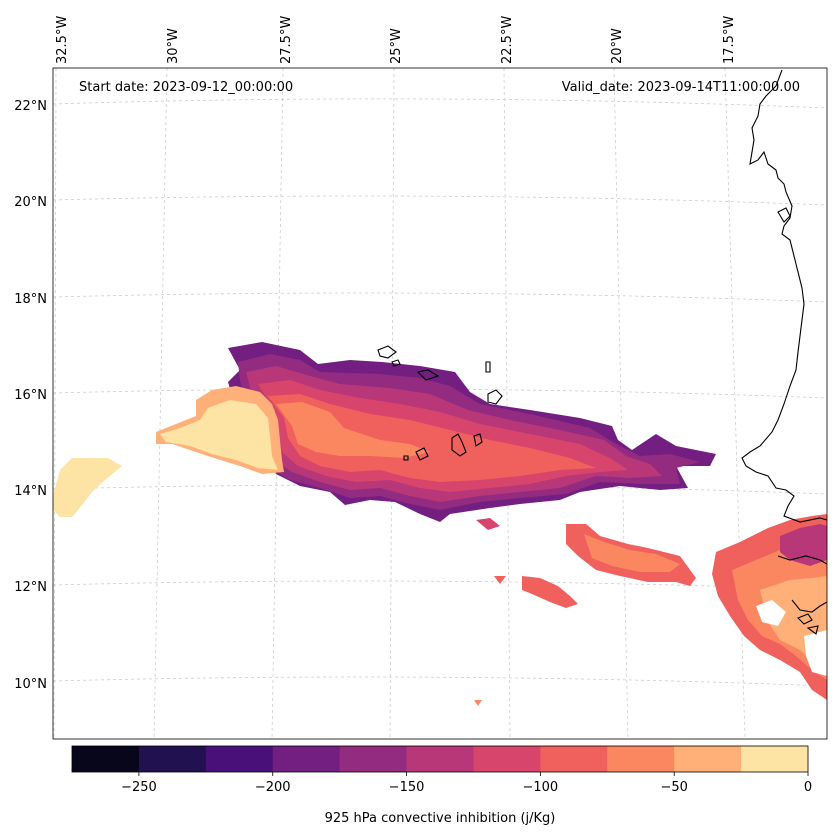 The image size is (837, 836). Describe the element at coordinates (673, 787) in the screenshot. I see `colorbar-tick-label: −50` at that location.